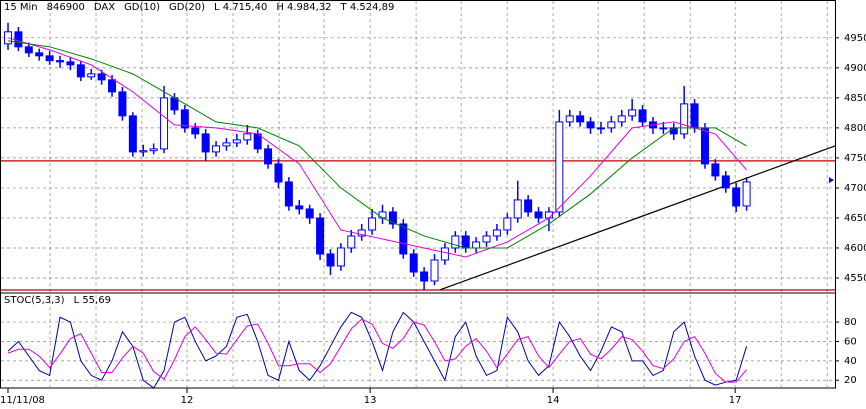 This screenshot has width=866, height=409. Describe the element at coordinates (22, 400) in the screenshot. I see `x-tick-label: 11/11/08` at that location.